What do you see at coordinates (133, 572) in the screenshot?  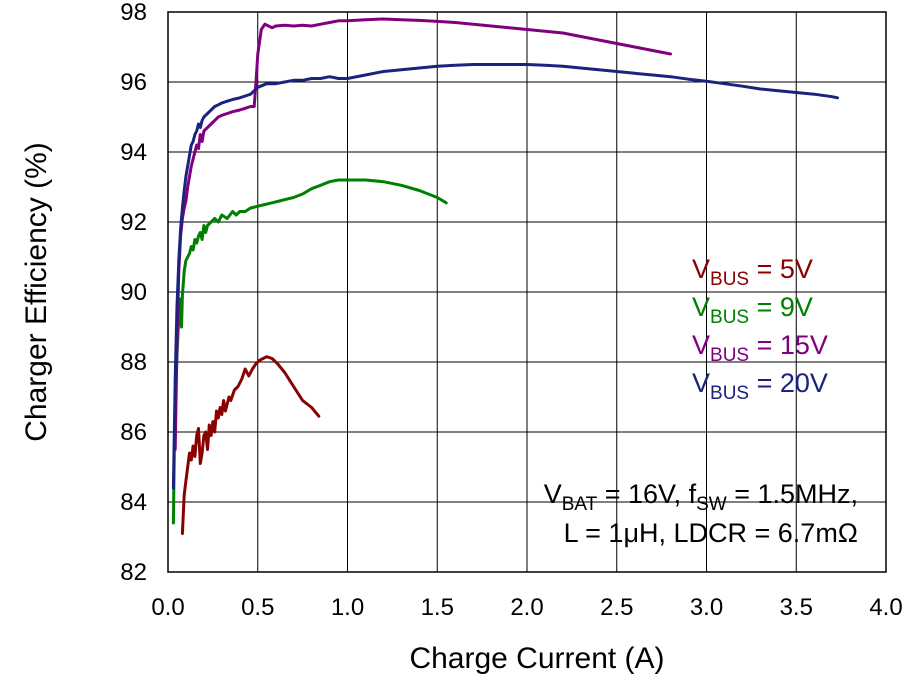 I see `y-tick-label: 82` at bounding box center [133, 572].